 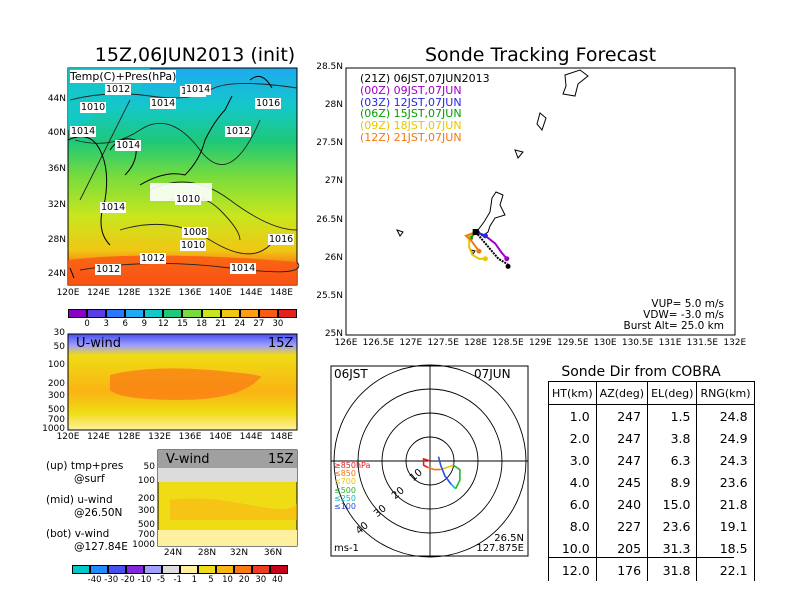 I want to click on track-lines, so click(x=487, y=249).